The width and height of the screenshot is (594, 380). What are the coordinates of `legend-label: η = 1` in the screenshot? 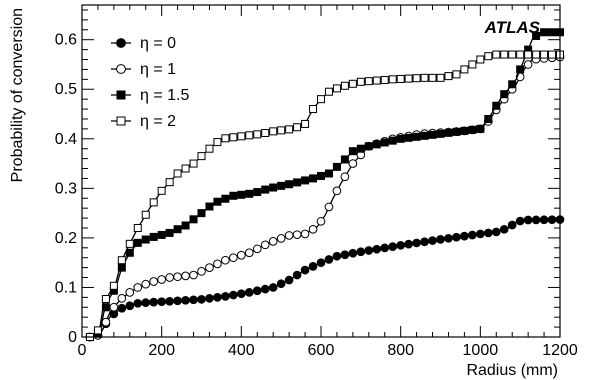 It's located at (158, 69).